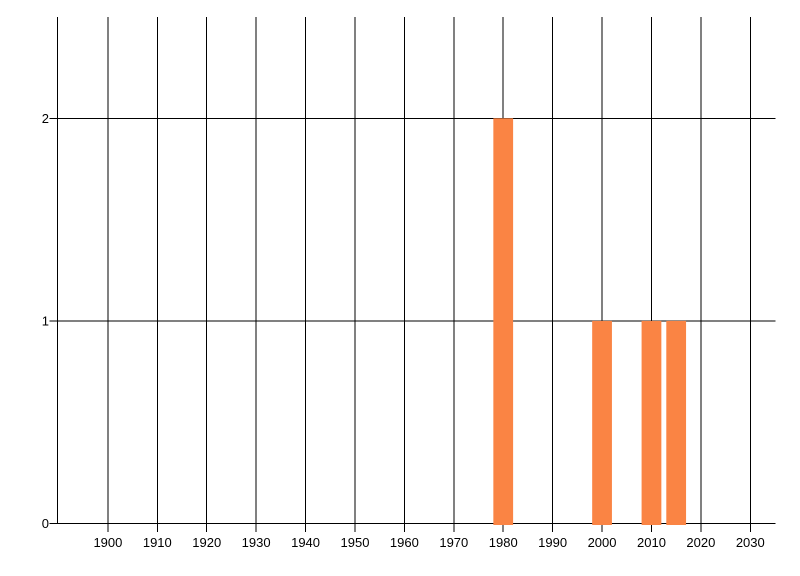  I want to click on x-tick-label: 2000, so click(602, 542).